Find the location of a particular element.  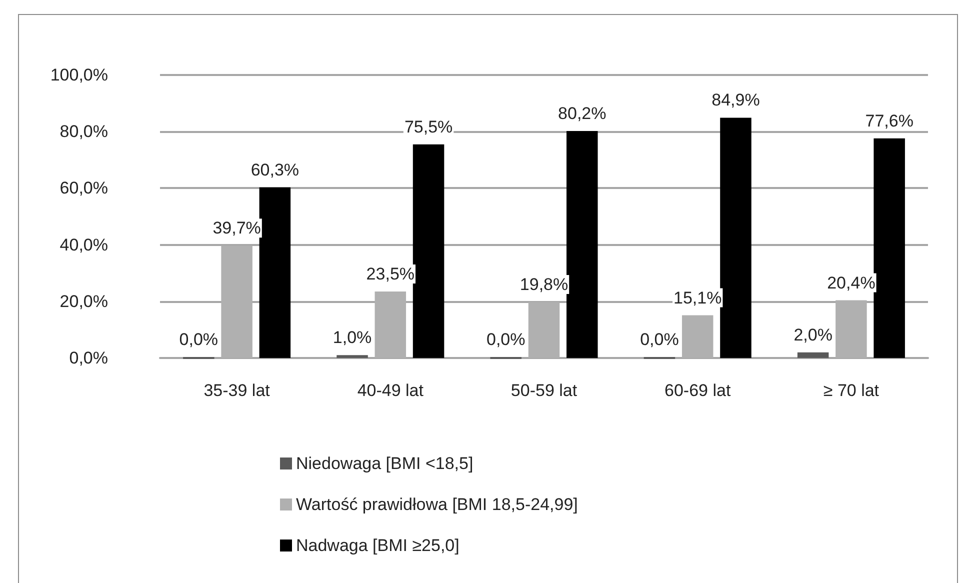

x-tick-label: 35-39 lat is located at coordinates (237, 390).